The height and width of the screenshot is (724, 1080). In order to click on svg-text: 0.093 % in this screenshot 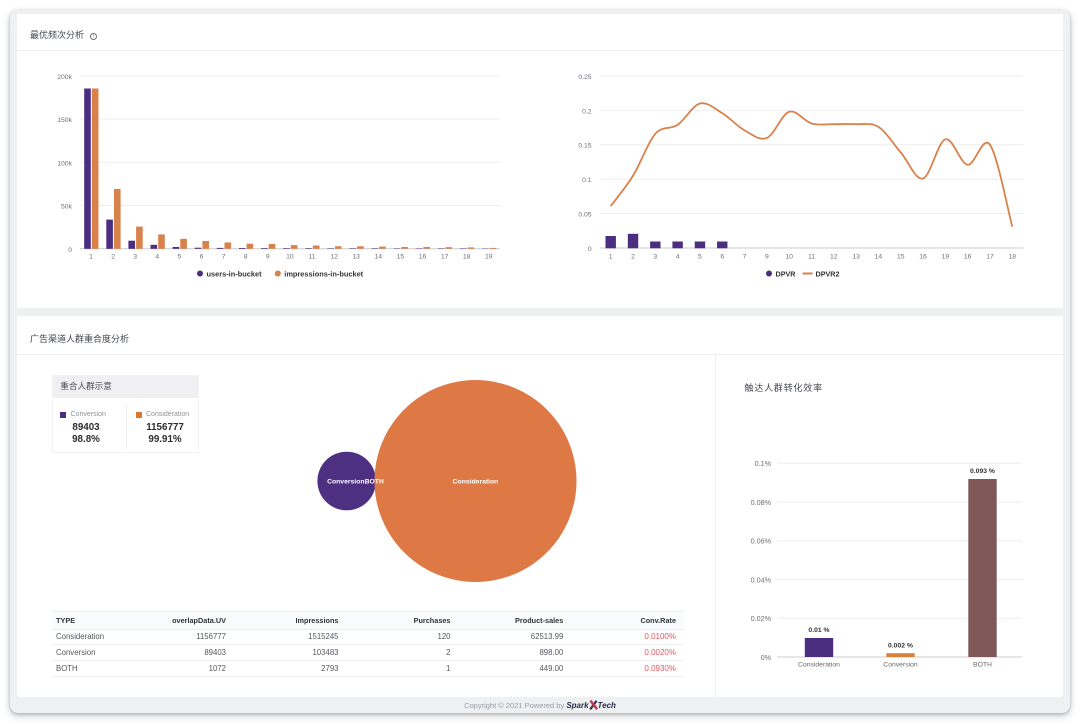, I will do `click(982, 471)`.